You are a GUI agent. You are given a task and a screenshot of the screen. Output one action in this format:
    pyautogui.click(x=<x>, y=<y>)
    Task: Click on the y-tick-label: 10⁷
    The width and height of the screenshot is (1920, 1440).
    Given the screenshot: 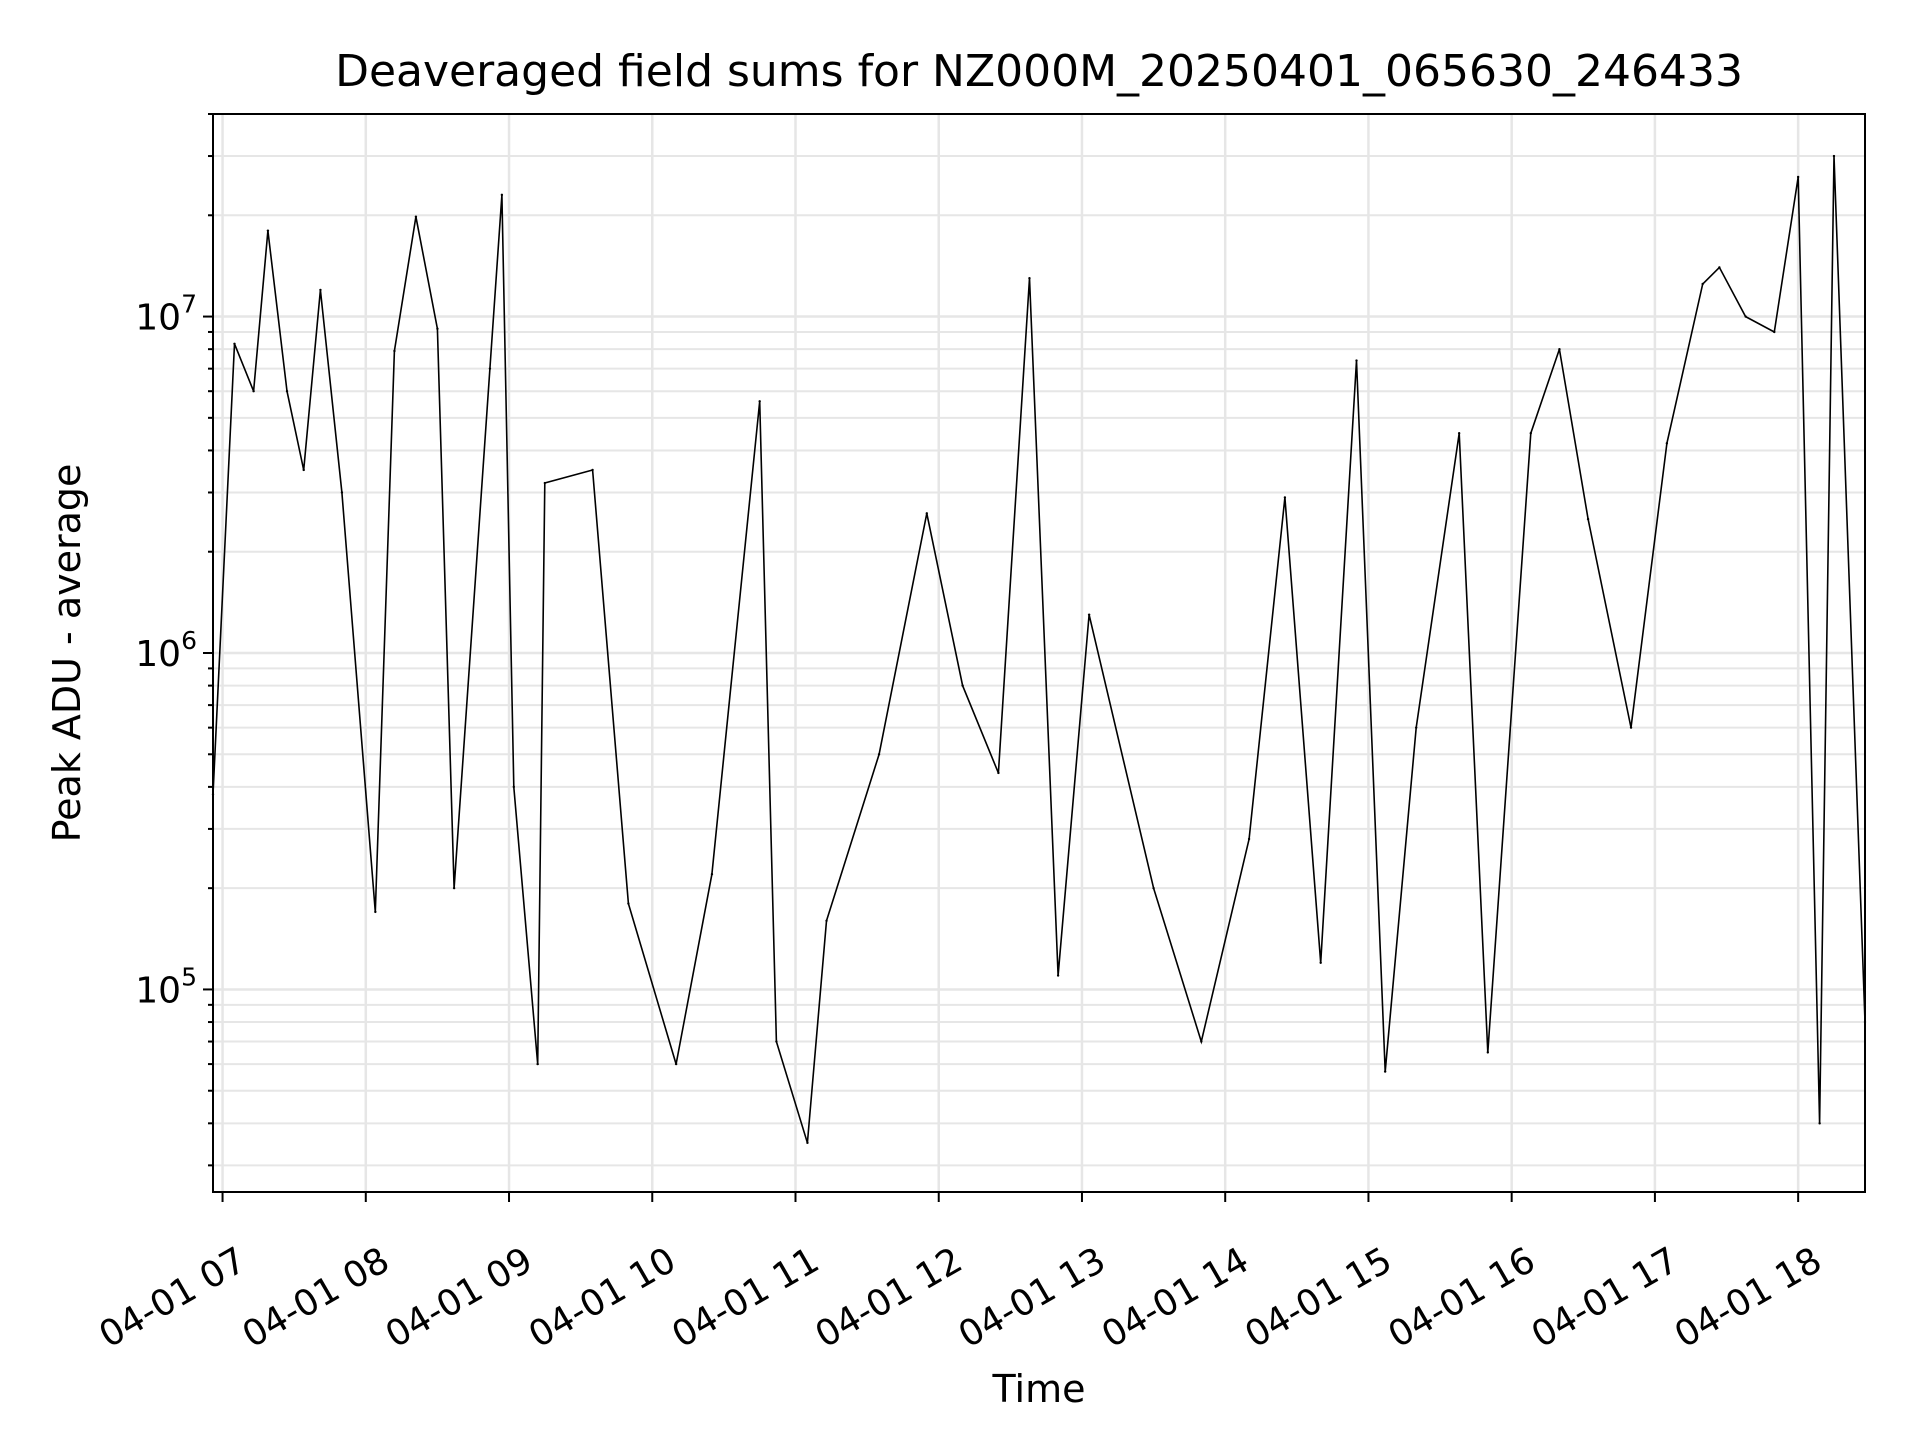 What is the action you would take?
    pyautogui.click(x=166, y=314)
    